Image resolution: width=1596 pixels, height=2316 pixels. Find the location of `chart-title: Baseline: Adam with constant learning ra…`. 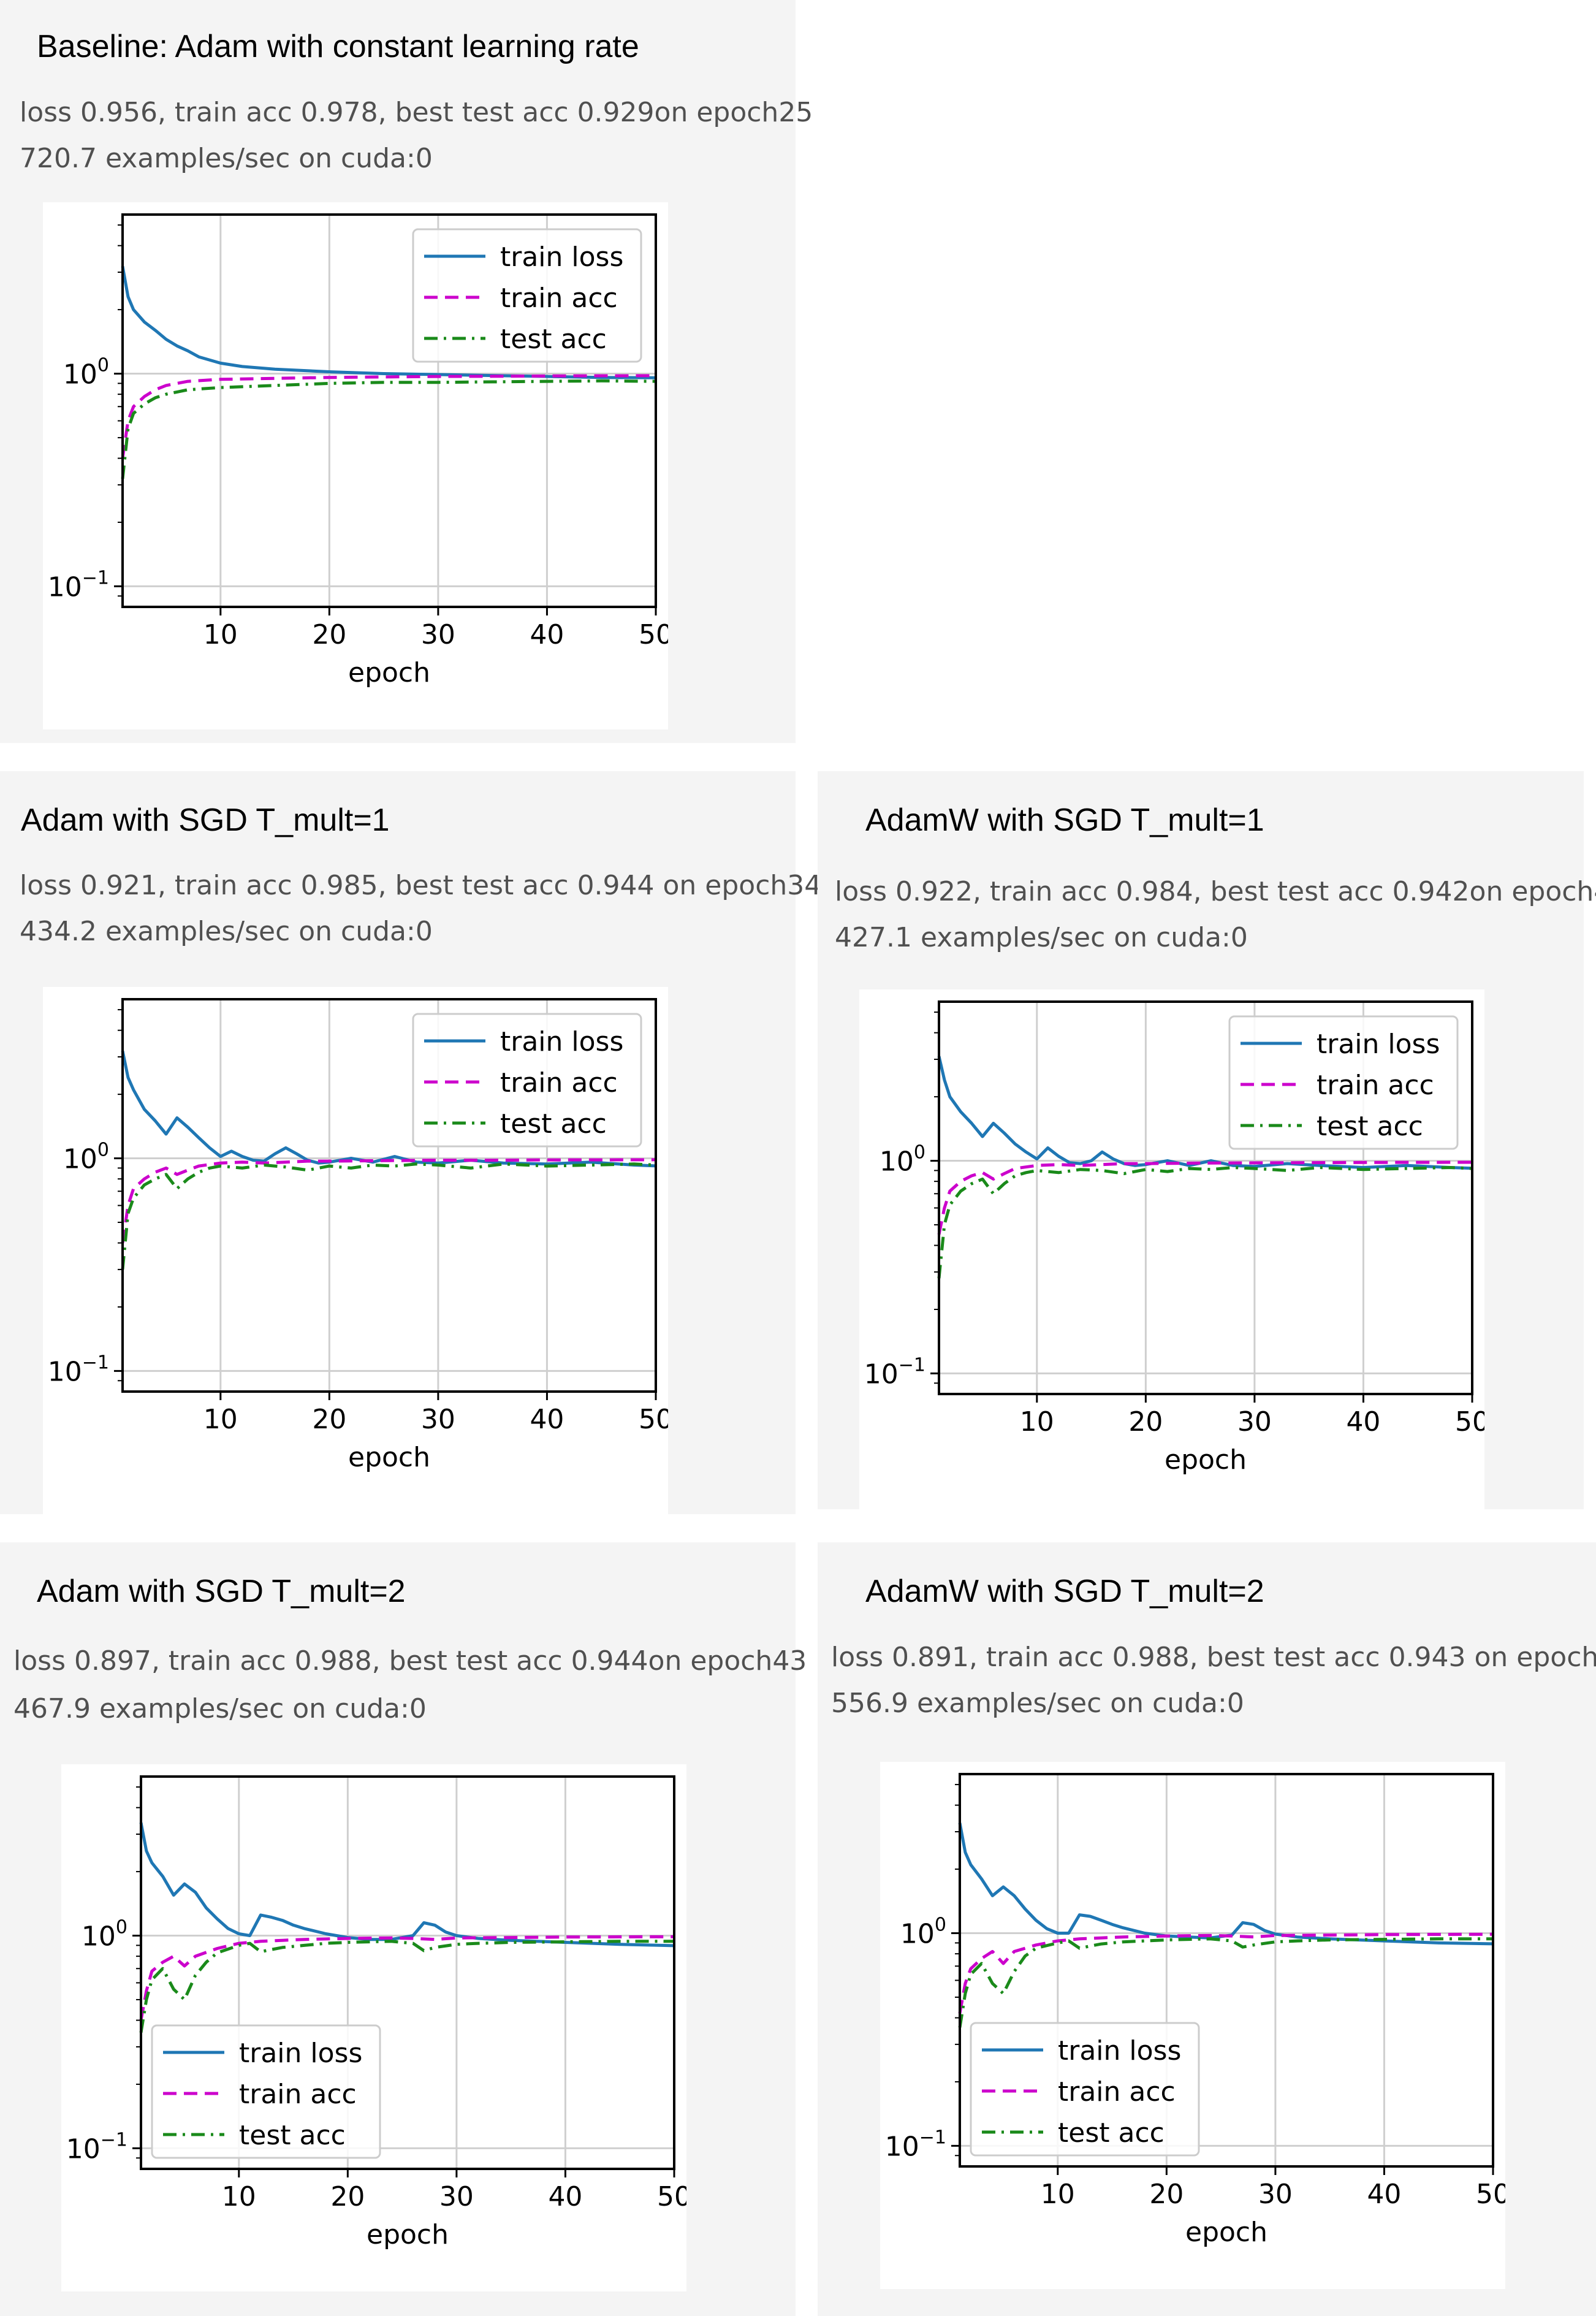

chart-title: Baseline: Adam with constant learning ra… is located at coordinates (338, 46).